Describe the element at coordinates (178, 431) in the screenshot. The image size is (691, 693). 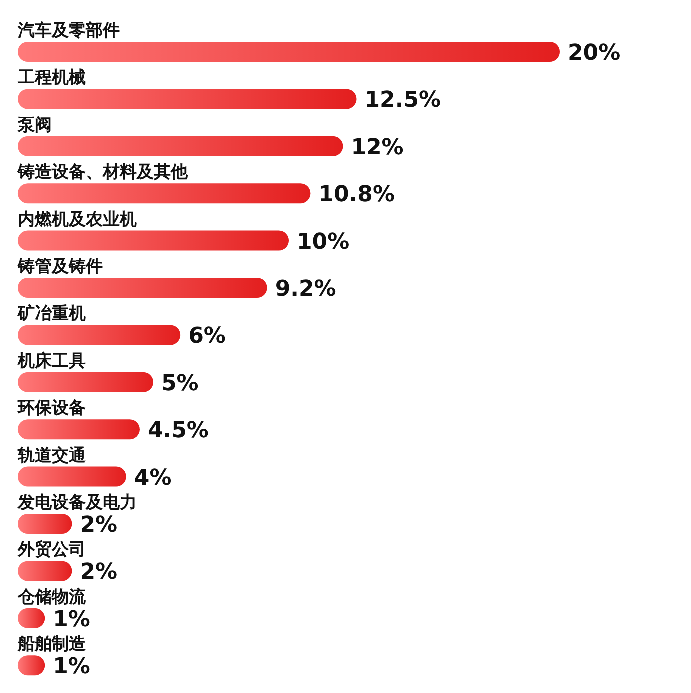
I see `data-label: 4.5%` at that location.